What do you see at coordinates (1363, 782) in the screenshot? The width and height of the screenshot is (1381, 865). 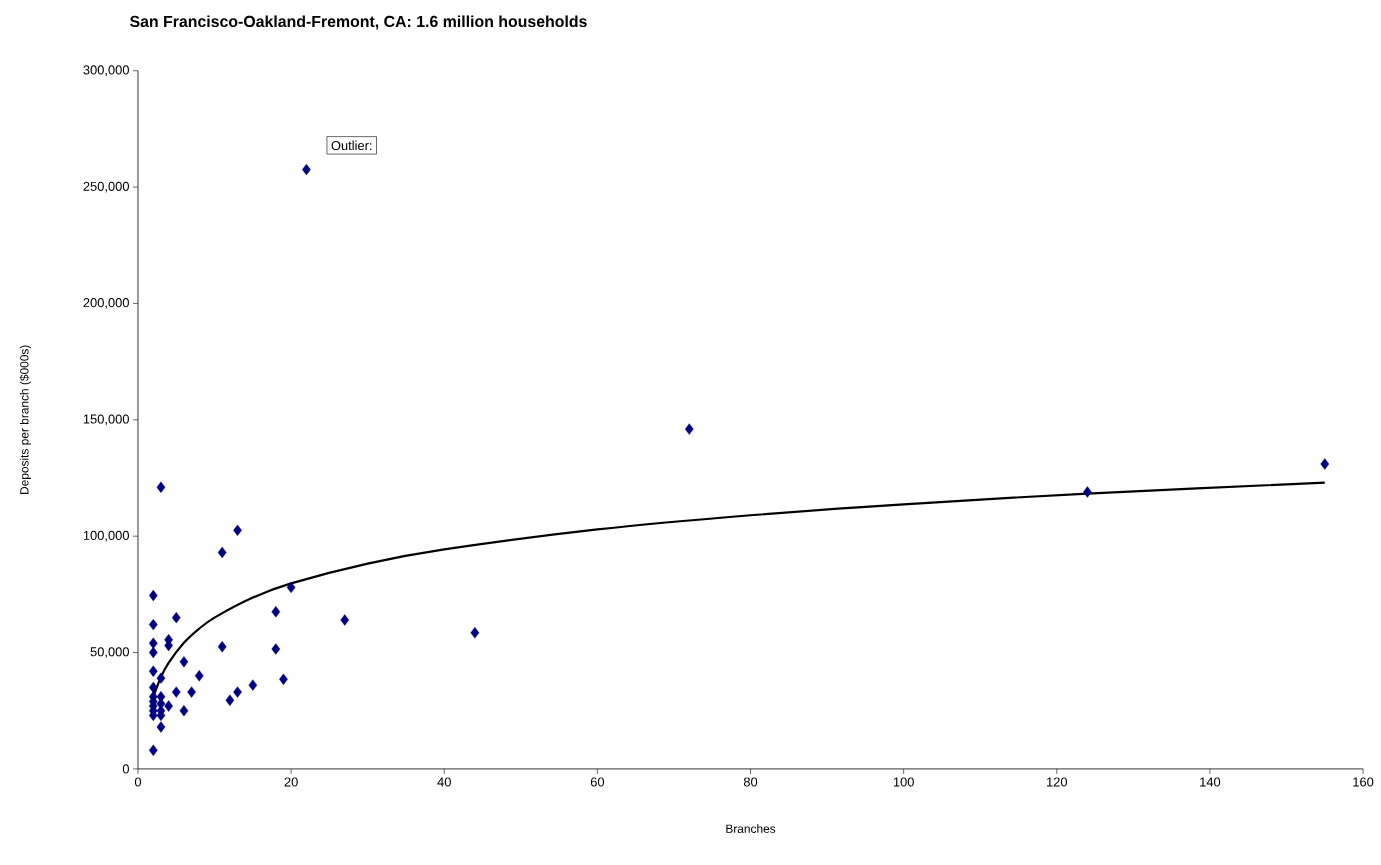 I see `x-tick-label: 160` at bounding box center [1363, 782].